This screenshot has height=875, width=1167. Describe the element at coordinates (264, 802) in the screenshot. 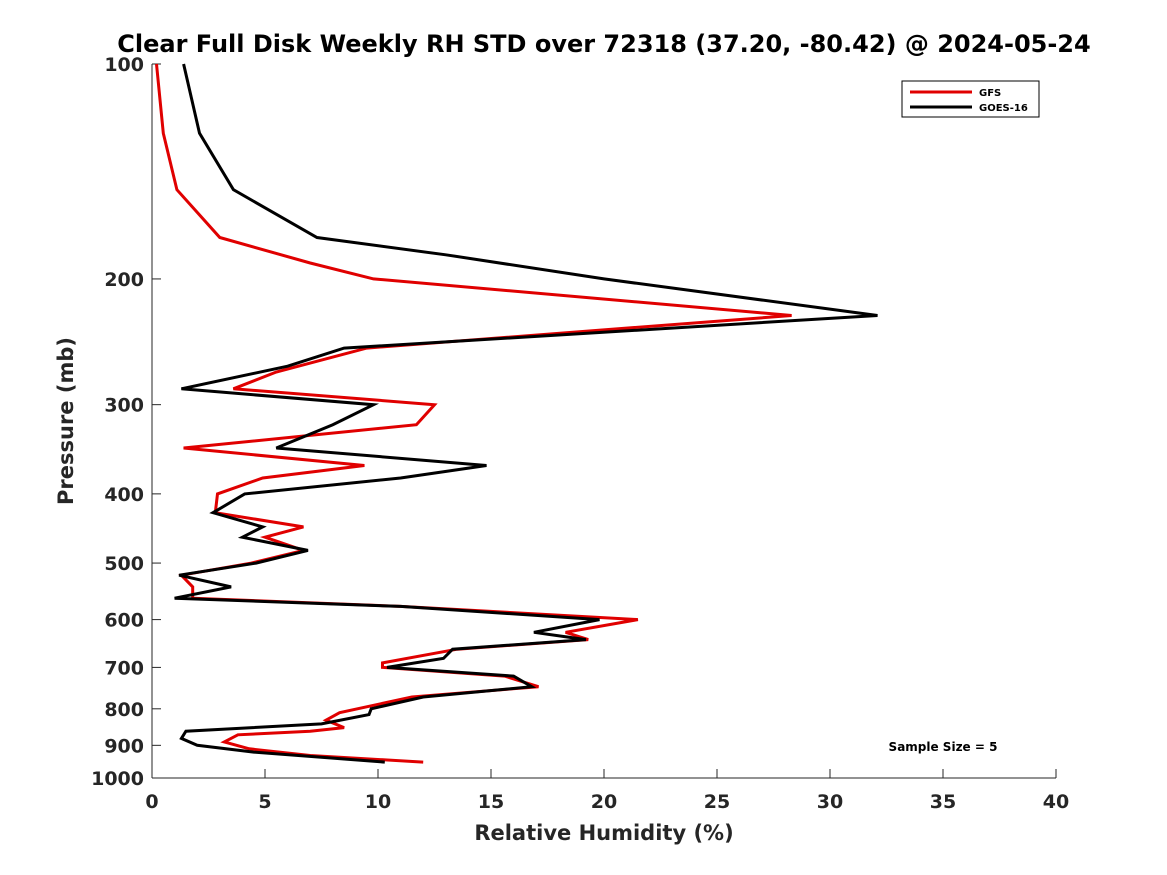

I see `x-tick-label: 5` at that location.